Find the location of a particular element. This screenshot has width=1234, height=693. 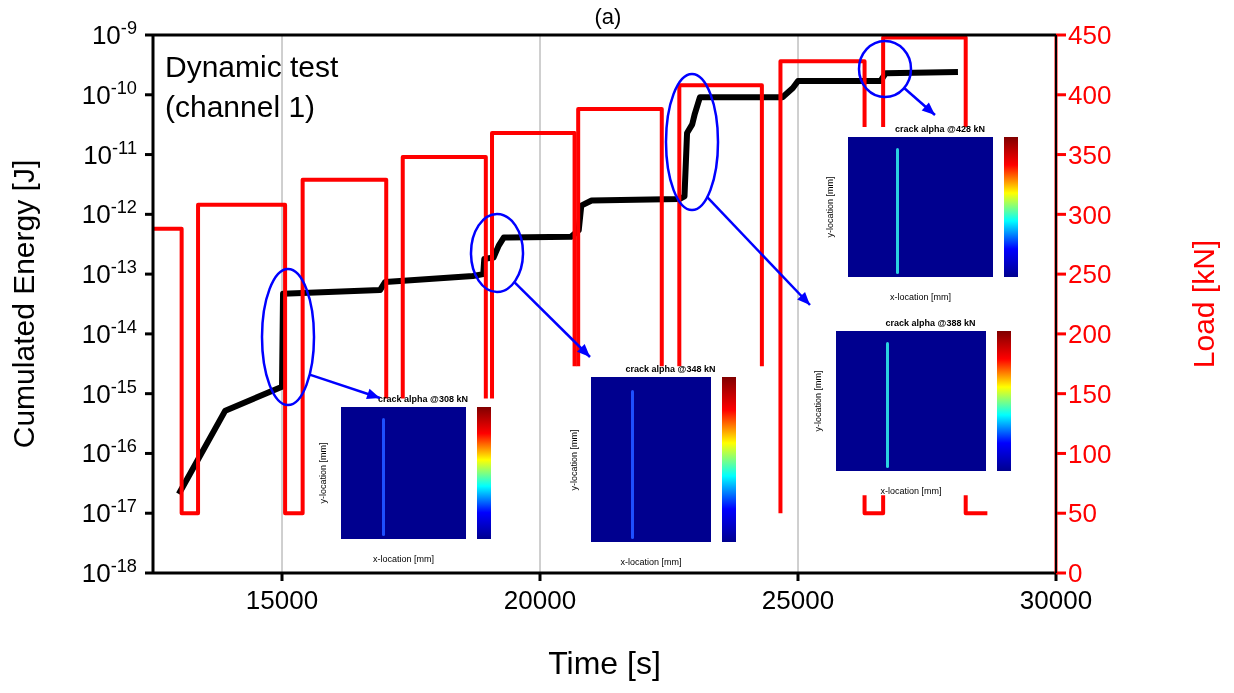

annotation: crack alpha @388 kN is located at coordinates (930, 323).